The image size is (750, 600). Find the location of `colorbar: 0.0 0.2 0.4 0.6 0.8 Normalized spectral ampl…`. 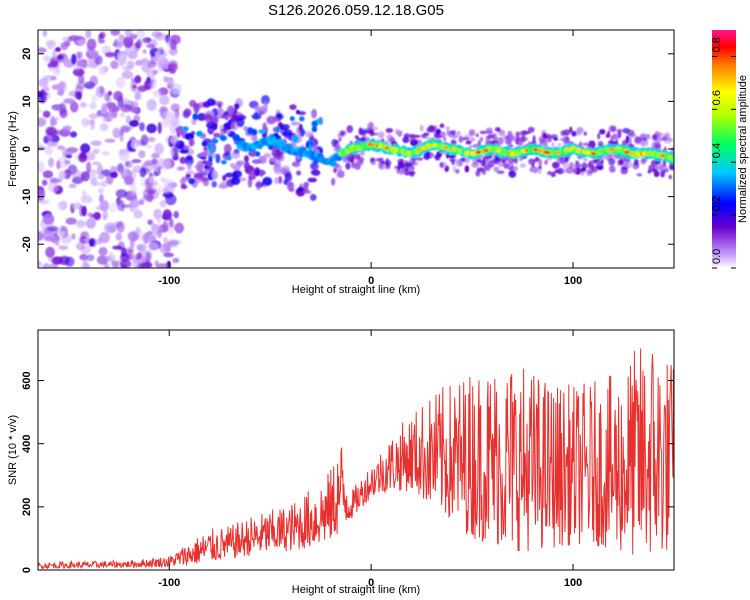

colorbar: 0.0 0.2 0.4 0.6 0.8 Normalized spectral ampl… is located at coordinates (730, 149).